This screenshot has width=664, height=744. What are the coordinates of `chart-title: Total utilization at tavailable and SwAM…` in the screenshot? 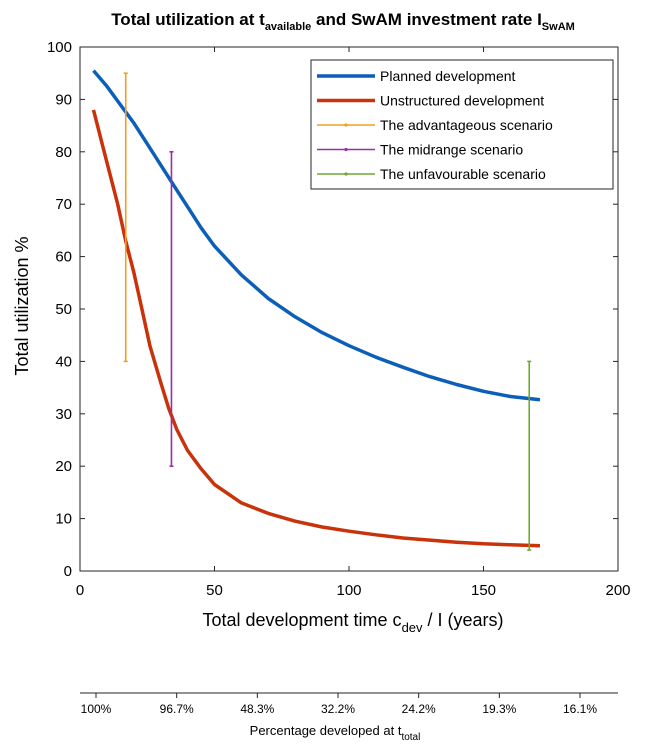 It's located at (343, 21).